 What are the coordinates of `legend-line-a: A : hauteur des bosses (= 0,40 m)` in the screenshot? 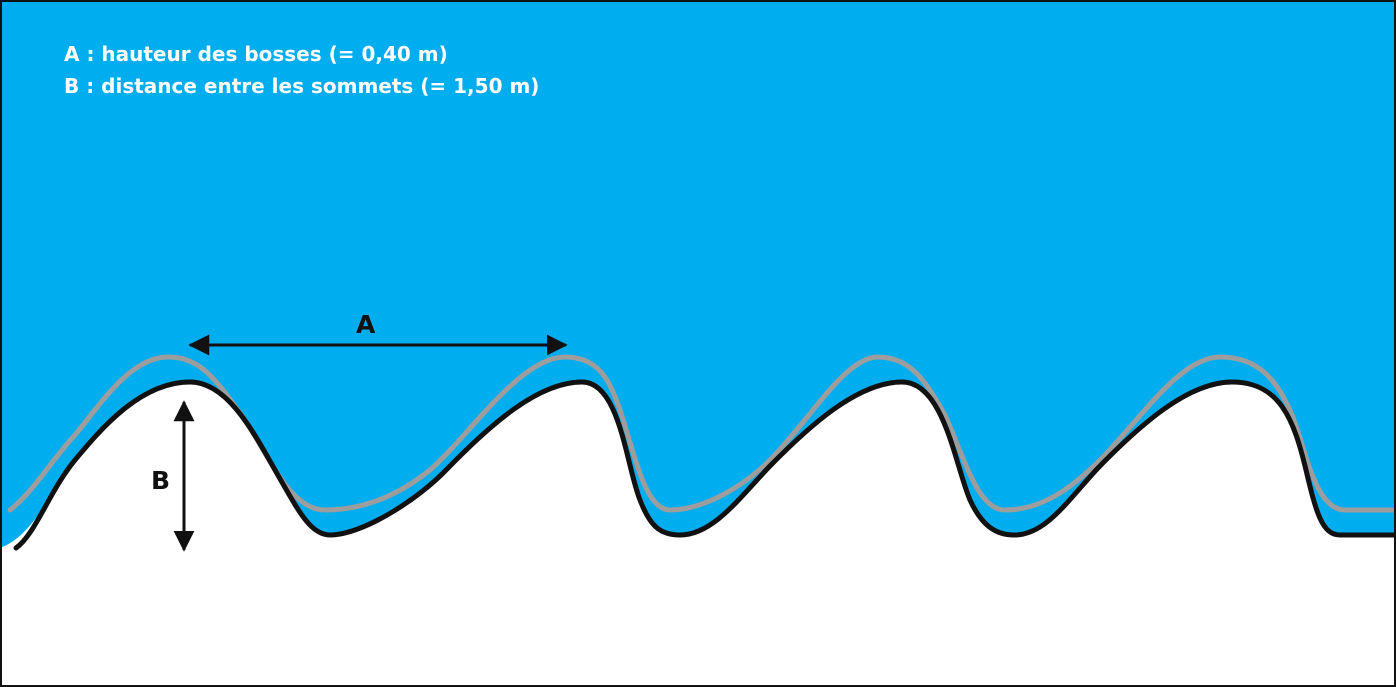 It's located at (256, 54).